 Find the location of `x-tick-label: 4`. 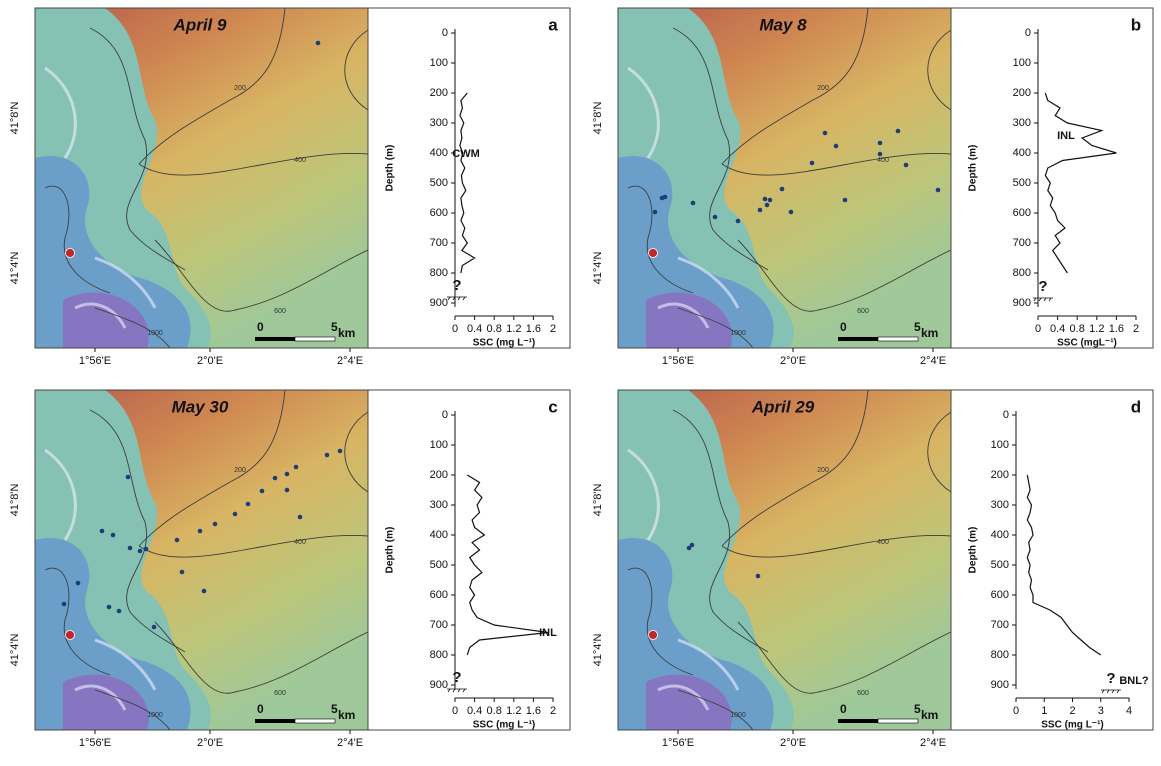

x-tick-label: 4 is located at coordinates (1129, 711).